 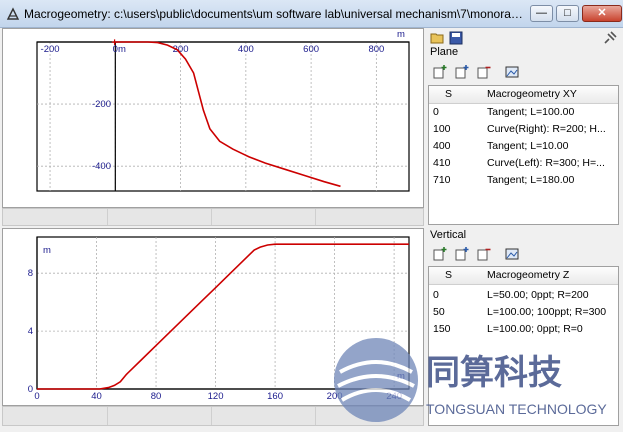 What do you see at coordinates (523, 39) in the screenshot?
I see `file-toolbar` at bounding box center [523, 39].